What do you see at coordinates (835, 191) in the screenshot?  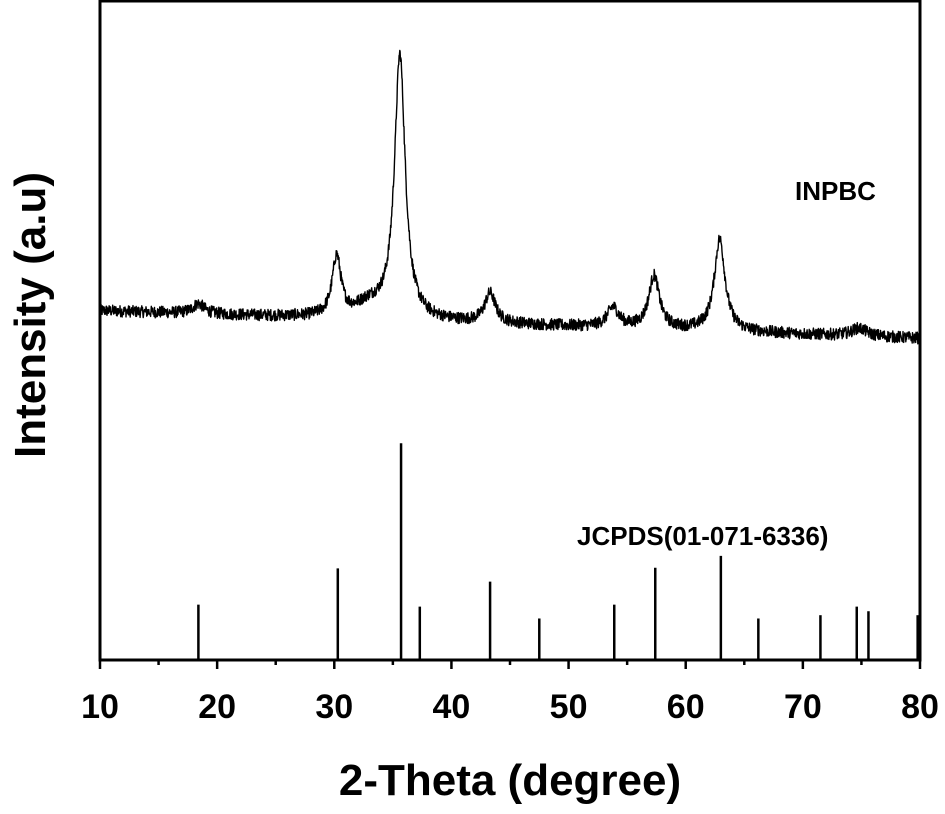 I see `series-label-inpbc: INPBC` at bounding box center [835, 191].